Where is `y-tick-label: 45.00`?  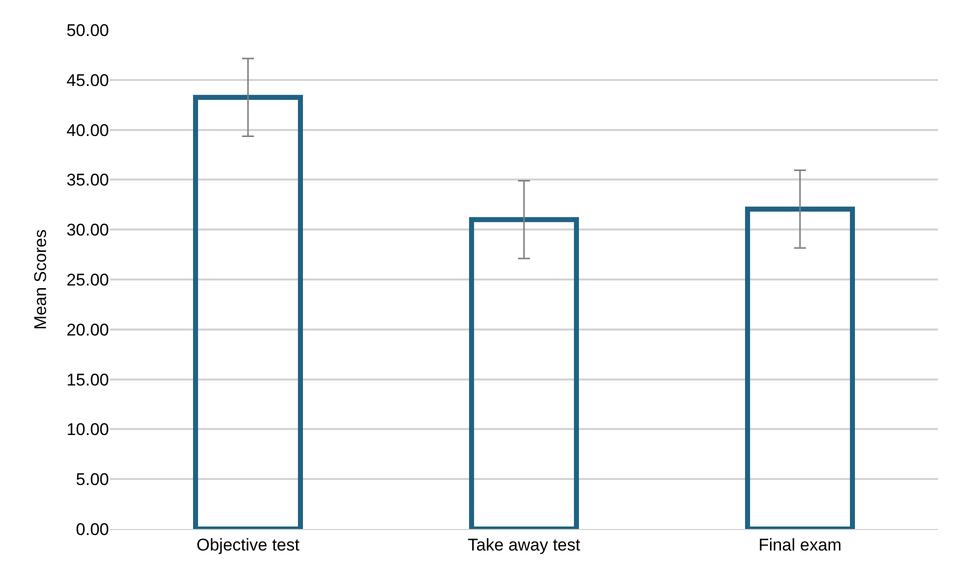 y-tick-label: 45.00 is located at coordinates (87, 80).